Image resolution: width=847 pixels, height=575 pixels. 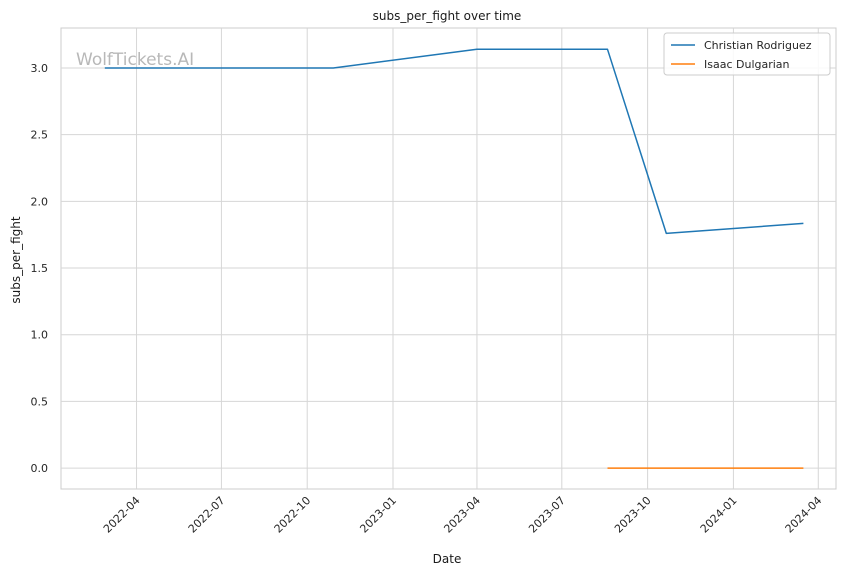 What do you see at coordinates (40, 335) in the screenshot?
I see `y-tick-label: 1.0` at bounding box center [40, 335].